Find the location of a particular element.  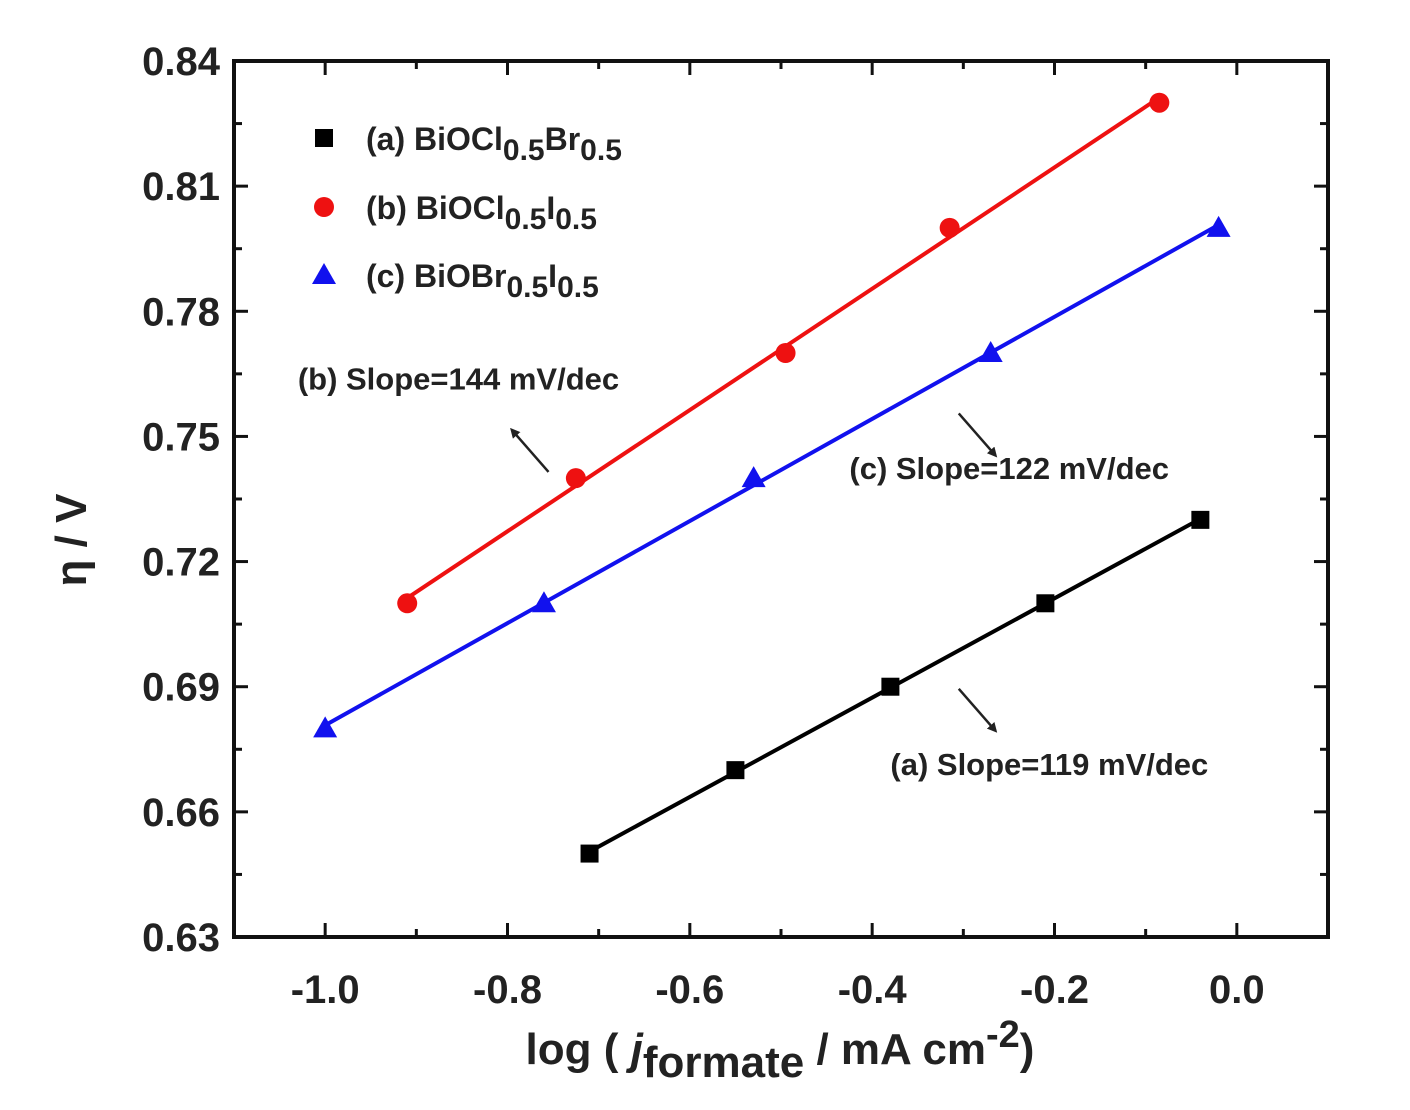

y-tick-label: 0.72 is located at coordinates (181, 563).